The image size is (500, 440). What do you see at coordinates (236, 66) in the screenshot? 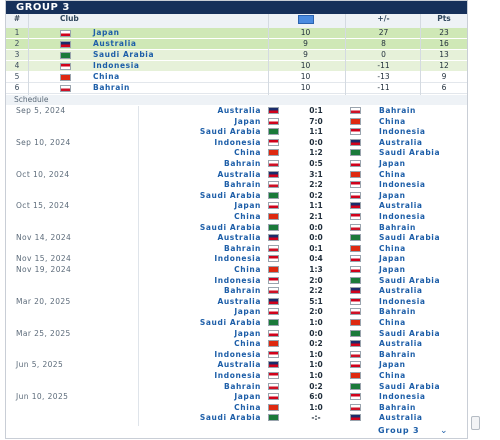
I see `standings-row: 4 Indonesia 10 -11 12` at bounding box center [236, 66].